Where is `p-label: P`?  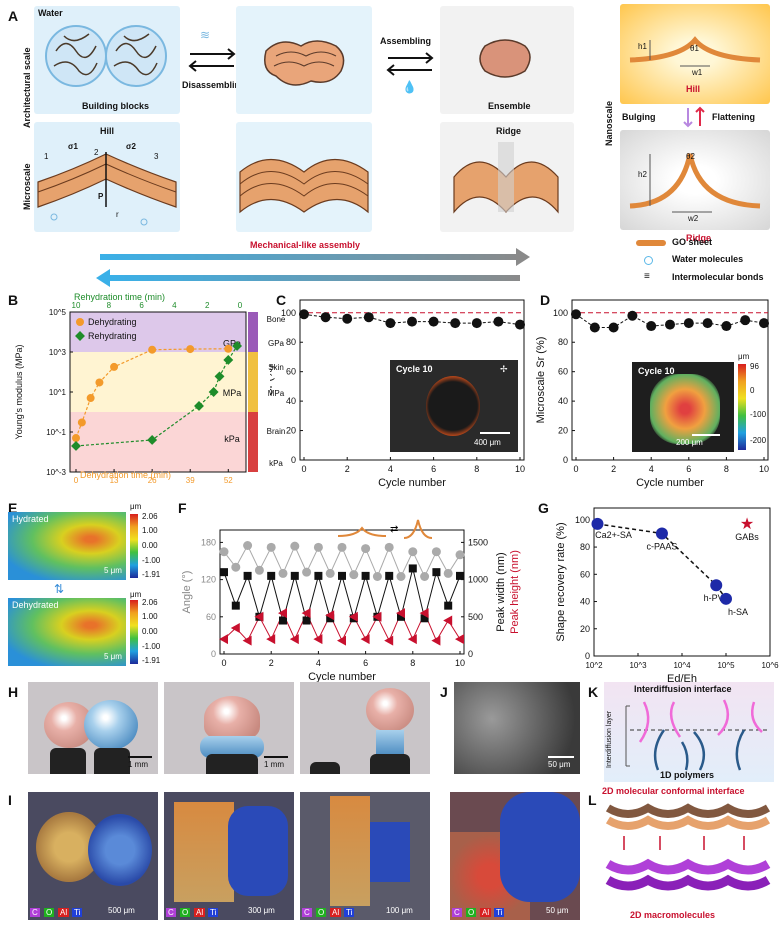
p-label: P is located at coordinates (101, 196).